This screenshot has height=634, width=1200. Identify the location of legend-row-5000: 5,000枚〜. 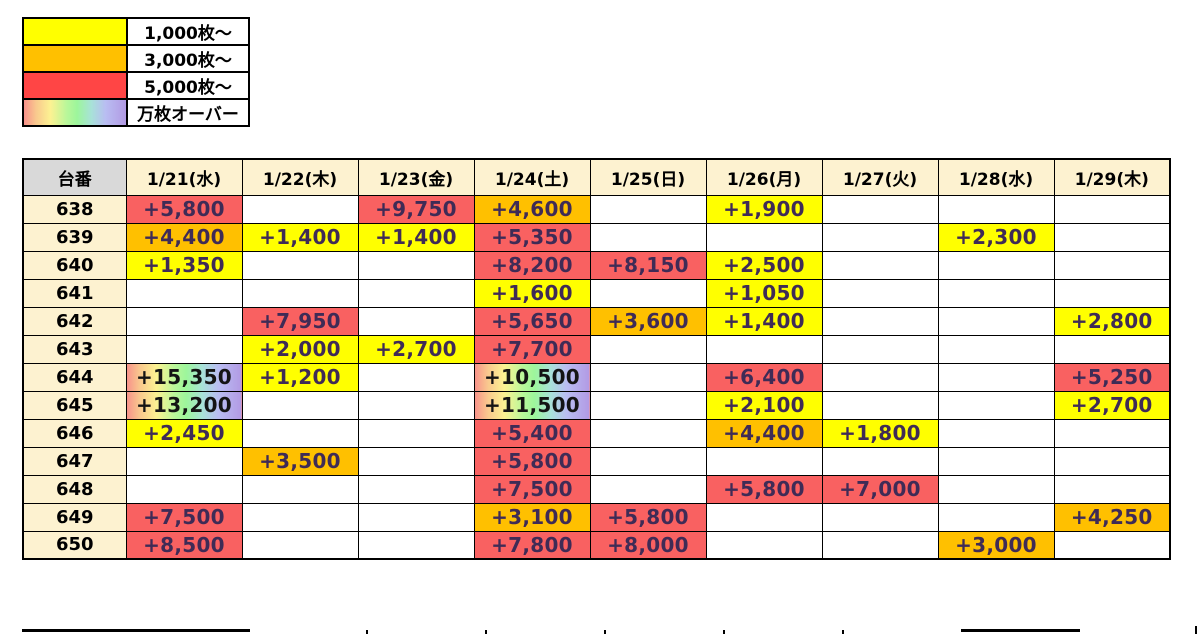
(136, 85).